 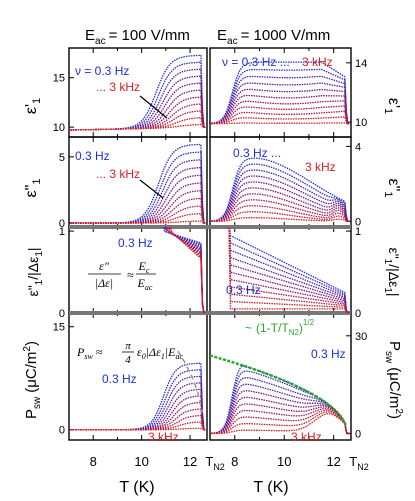 I want to click on ylabel-eps1-left: ε'1, so click(x=33, y=106).